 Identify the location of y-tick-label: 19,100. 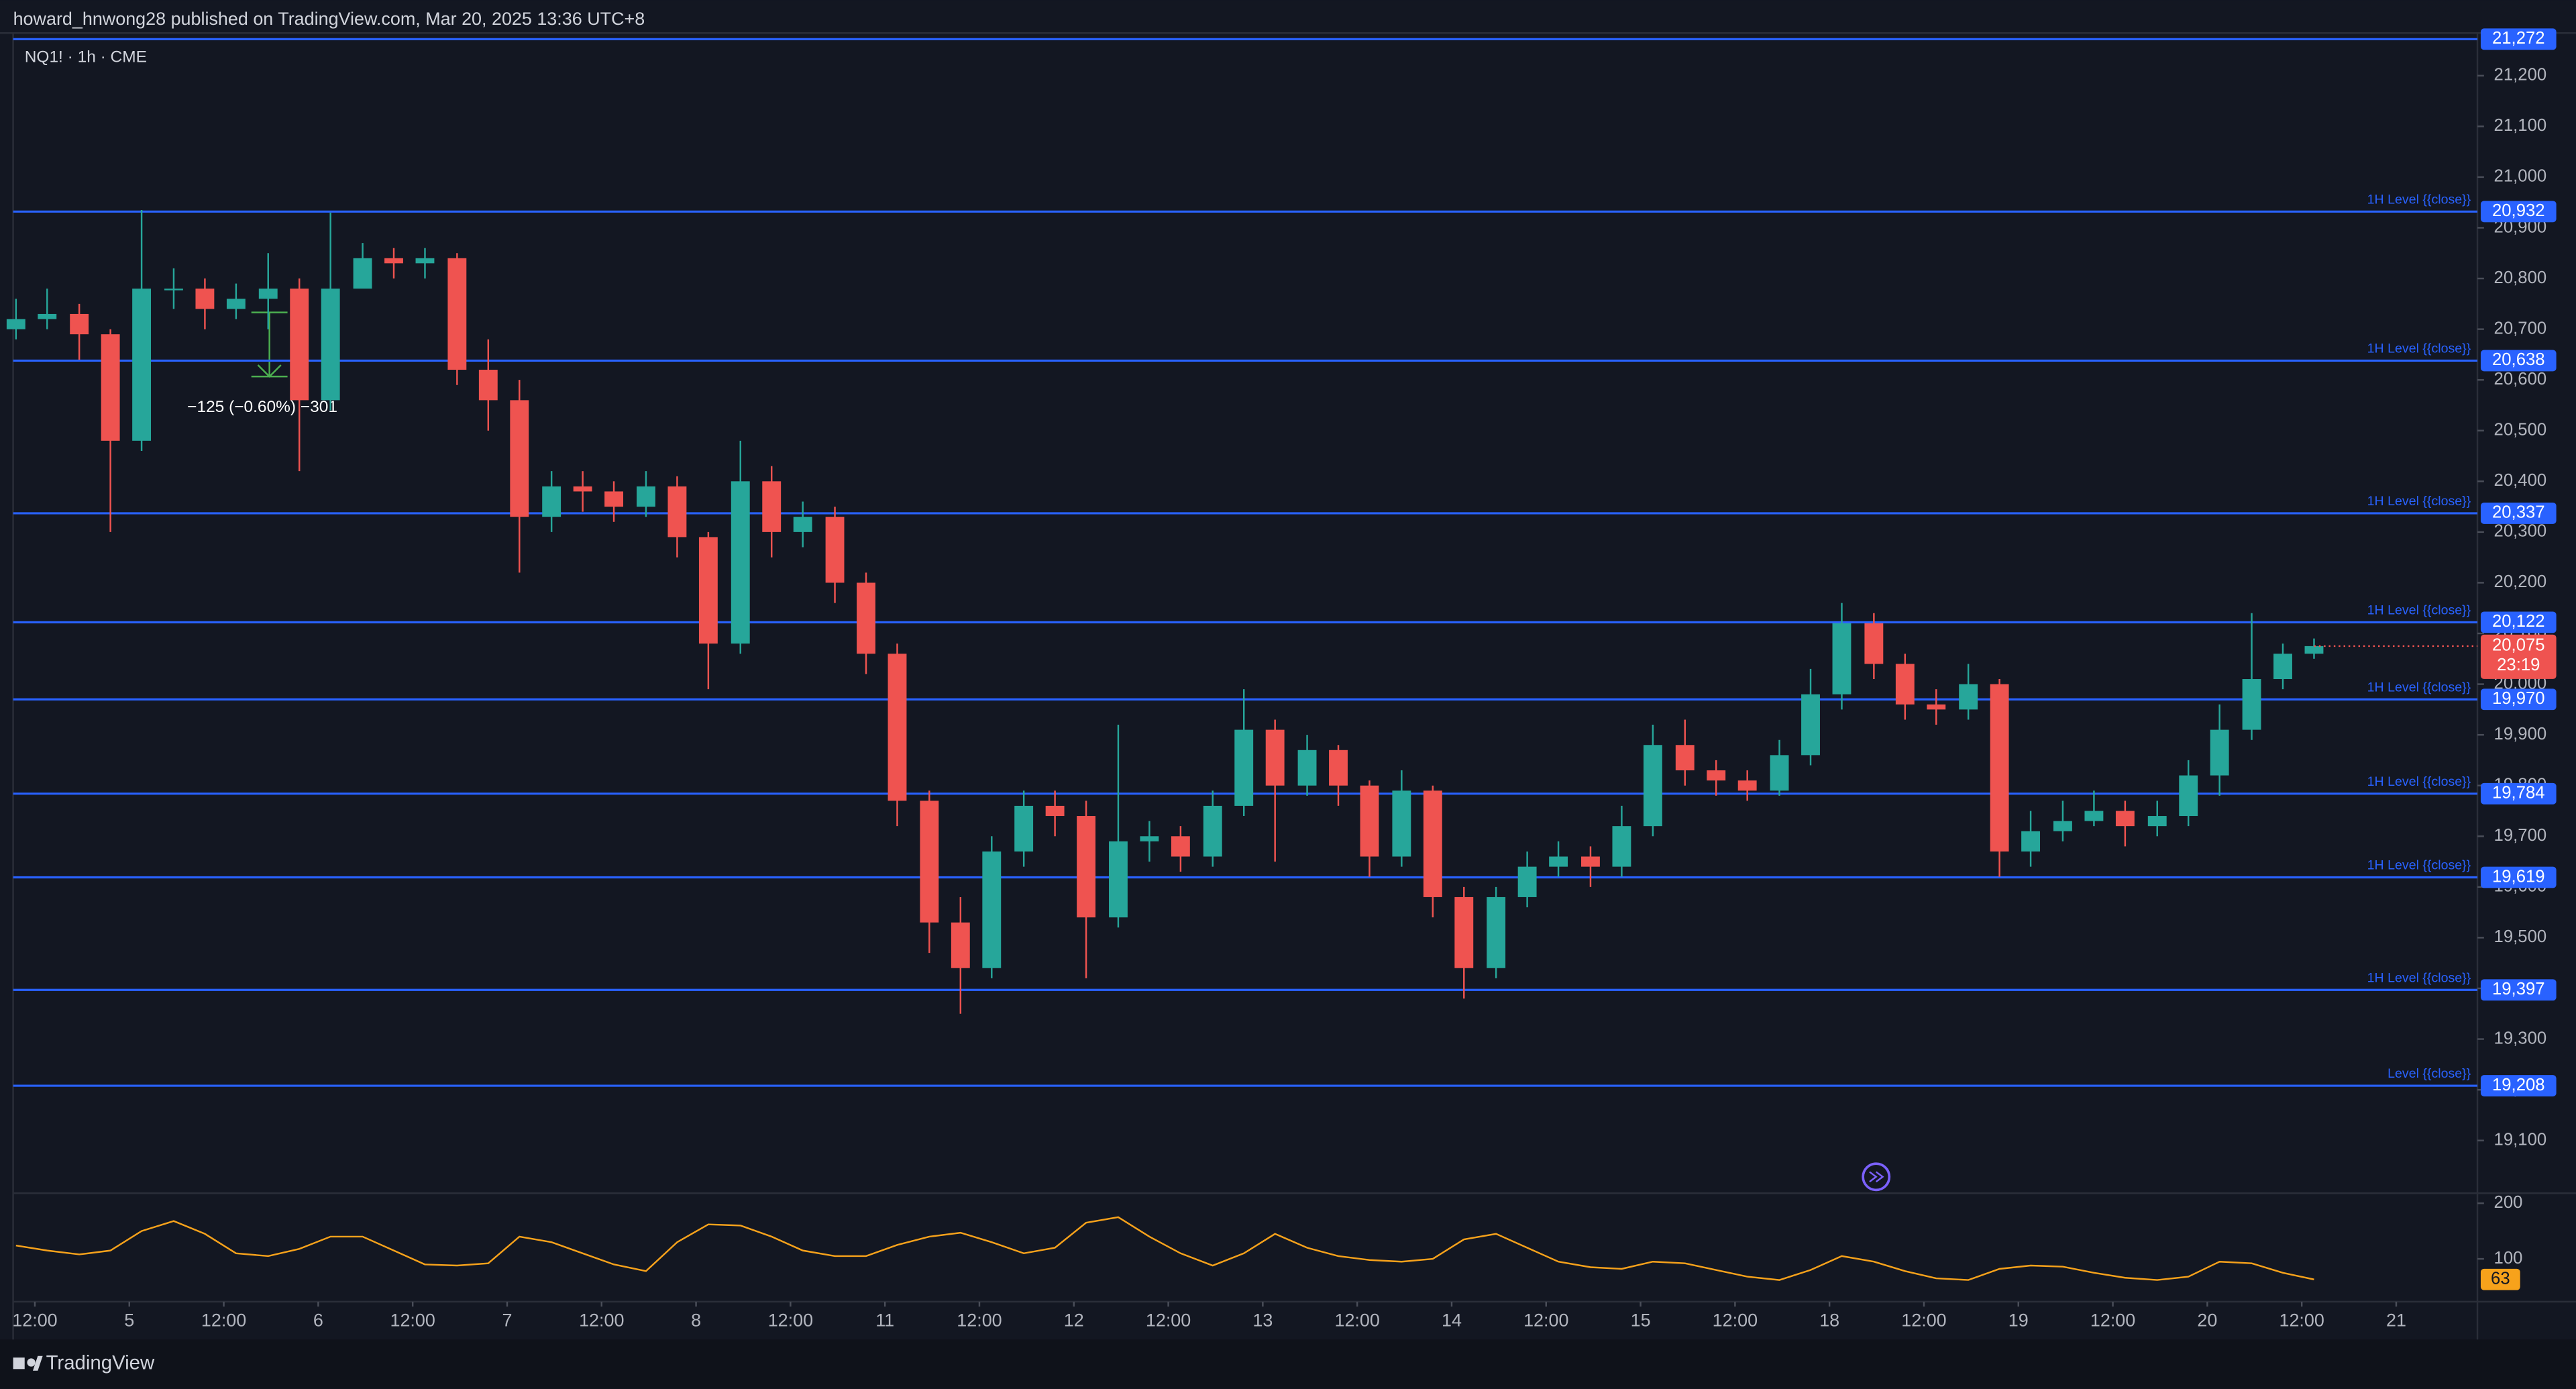
(2520, 1140).